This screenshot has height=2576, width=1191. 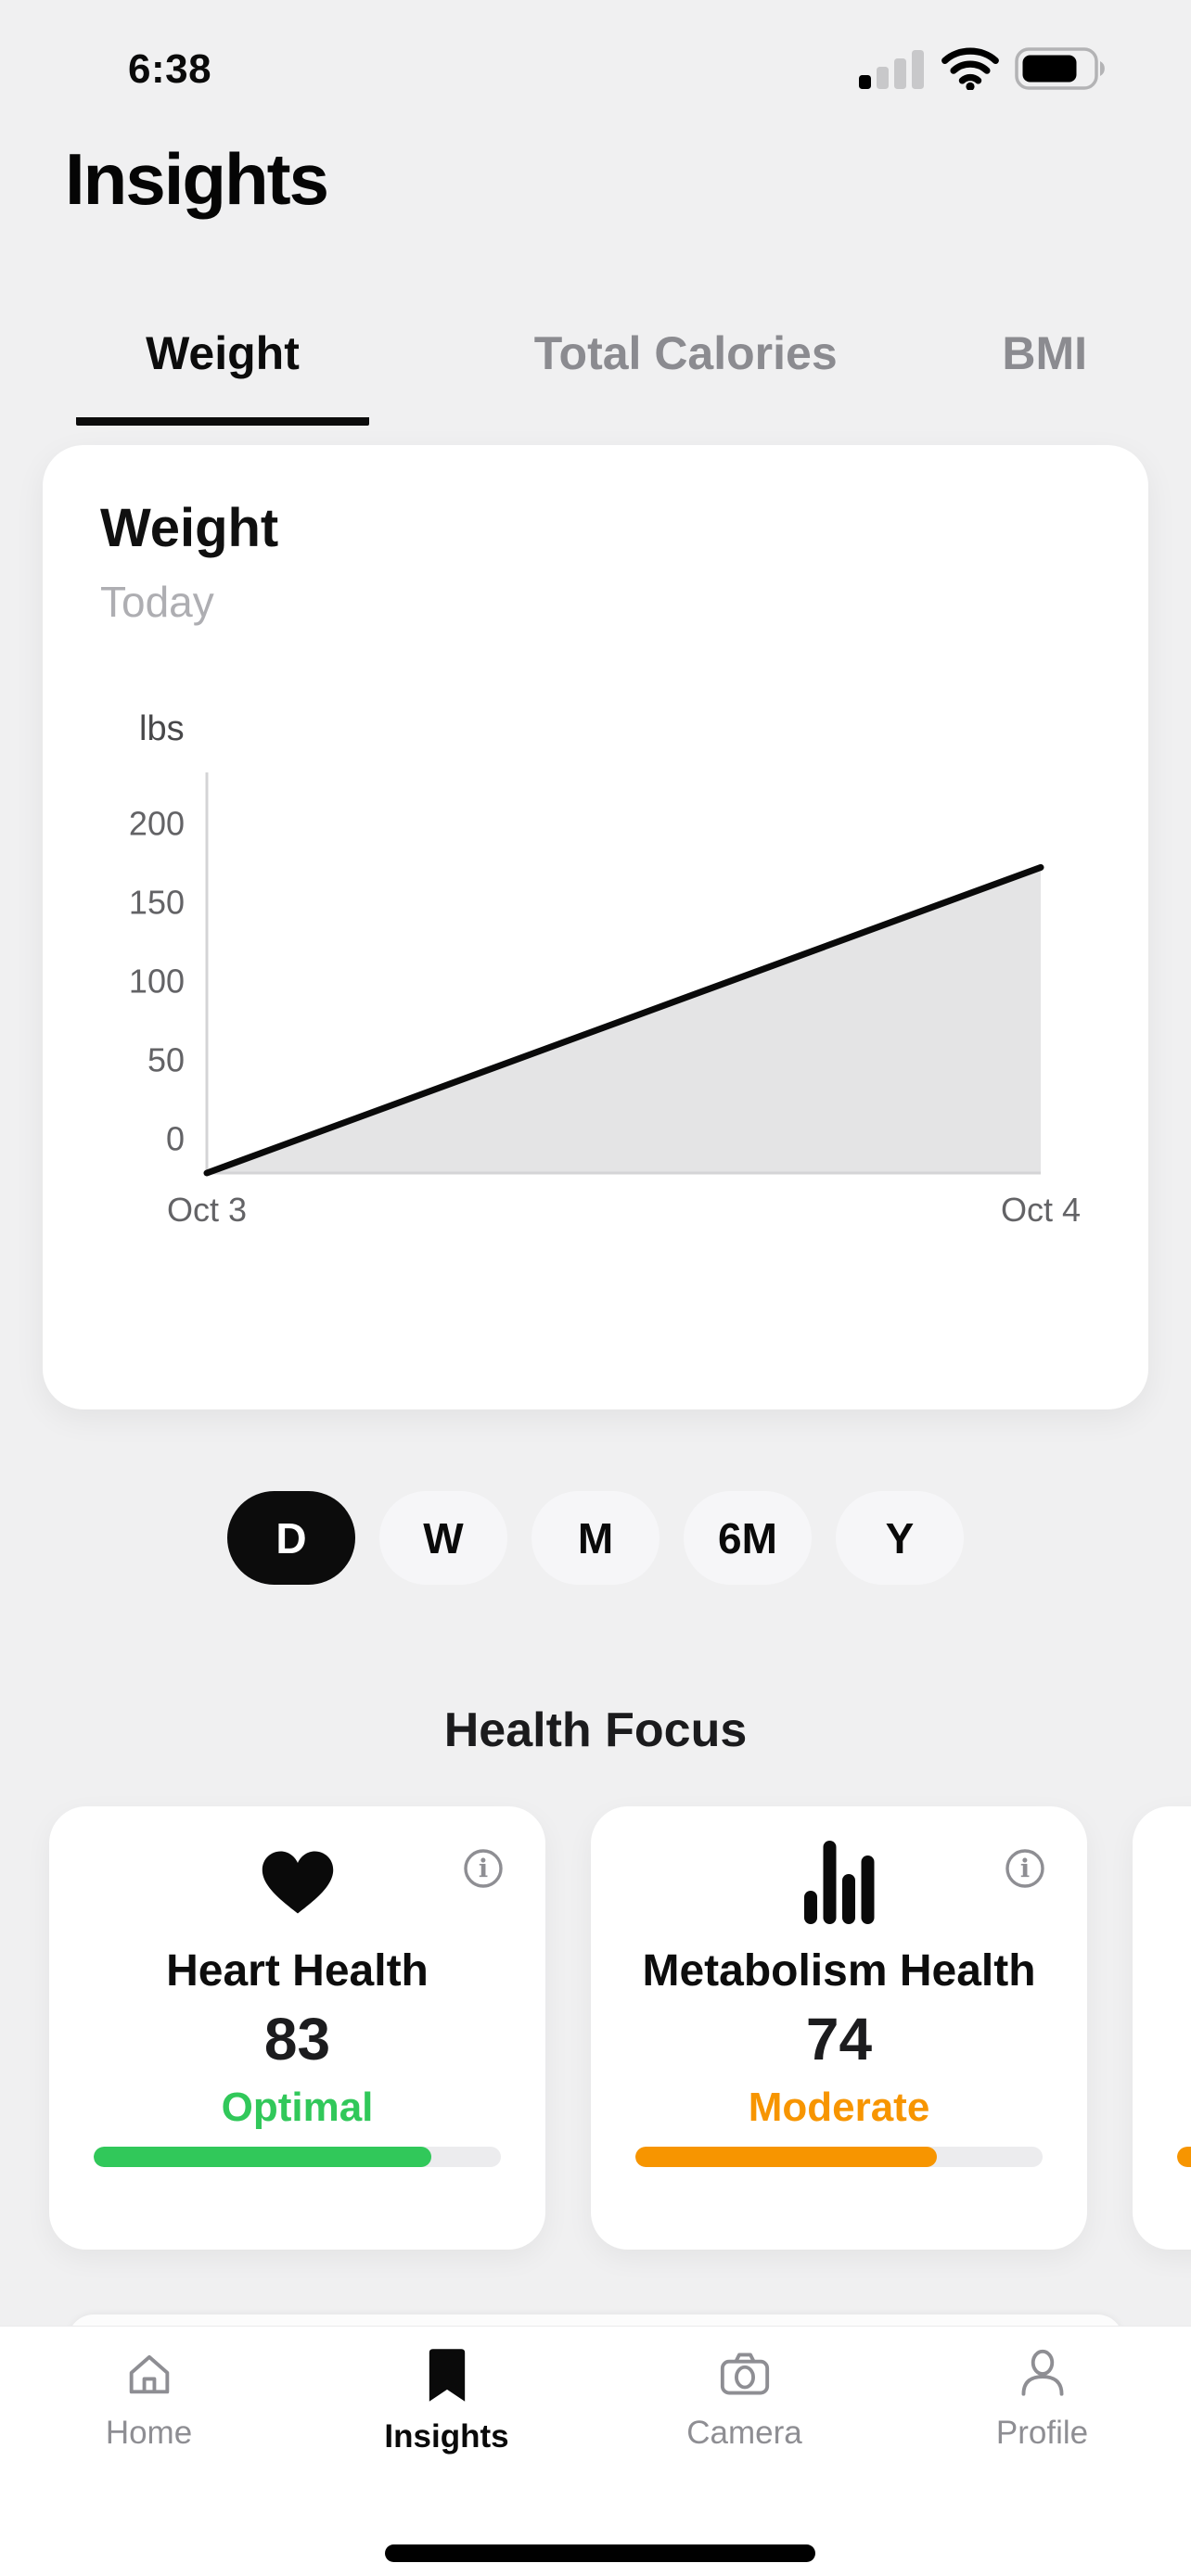 What do you see at coordinates (446, 2436) in the screenshot?
I see `nav-label: Insights` at bounding box center [446, 2436].